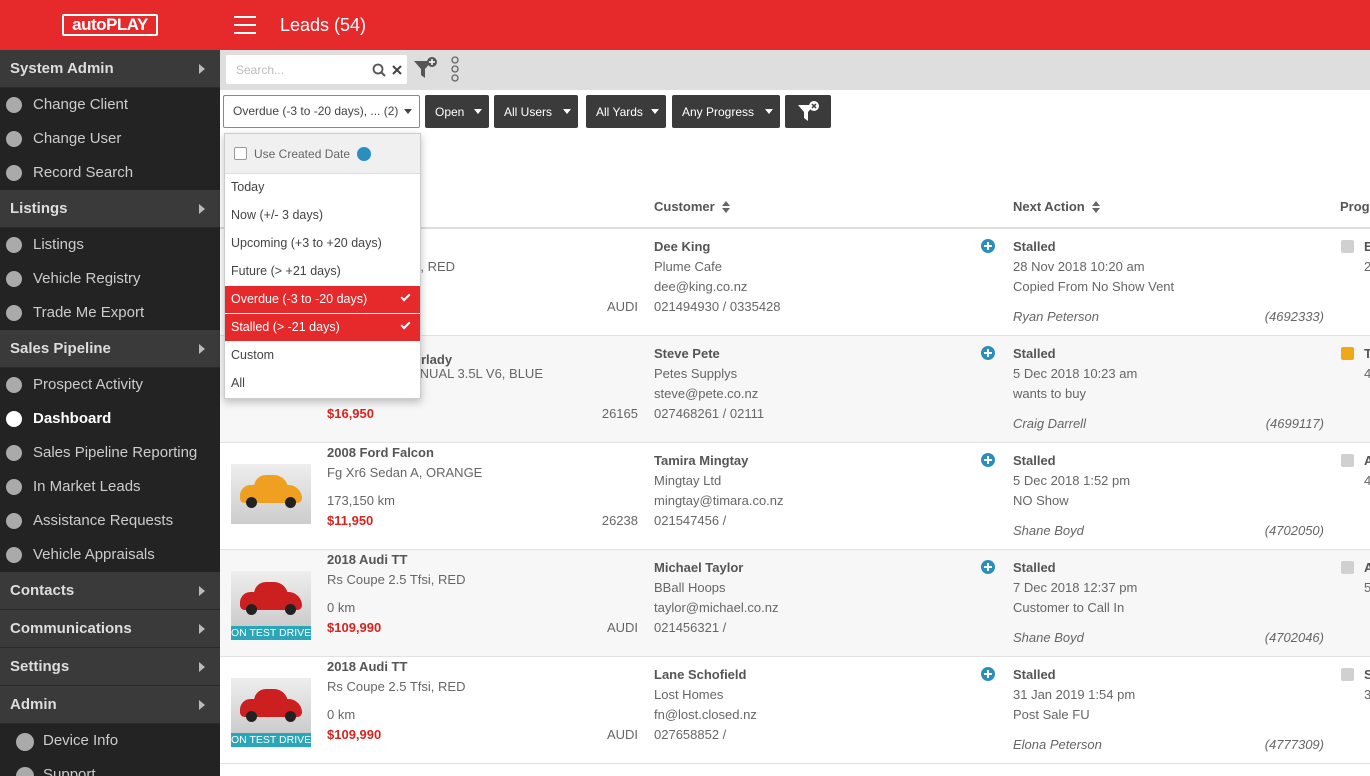 This screenshot has height=776, width=1370. Describe the element at coordinates (316, 69) in the screenshot. I see `search-box` at that location.